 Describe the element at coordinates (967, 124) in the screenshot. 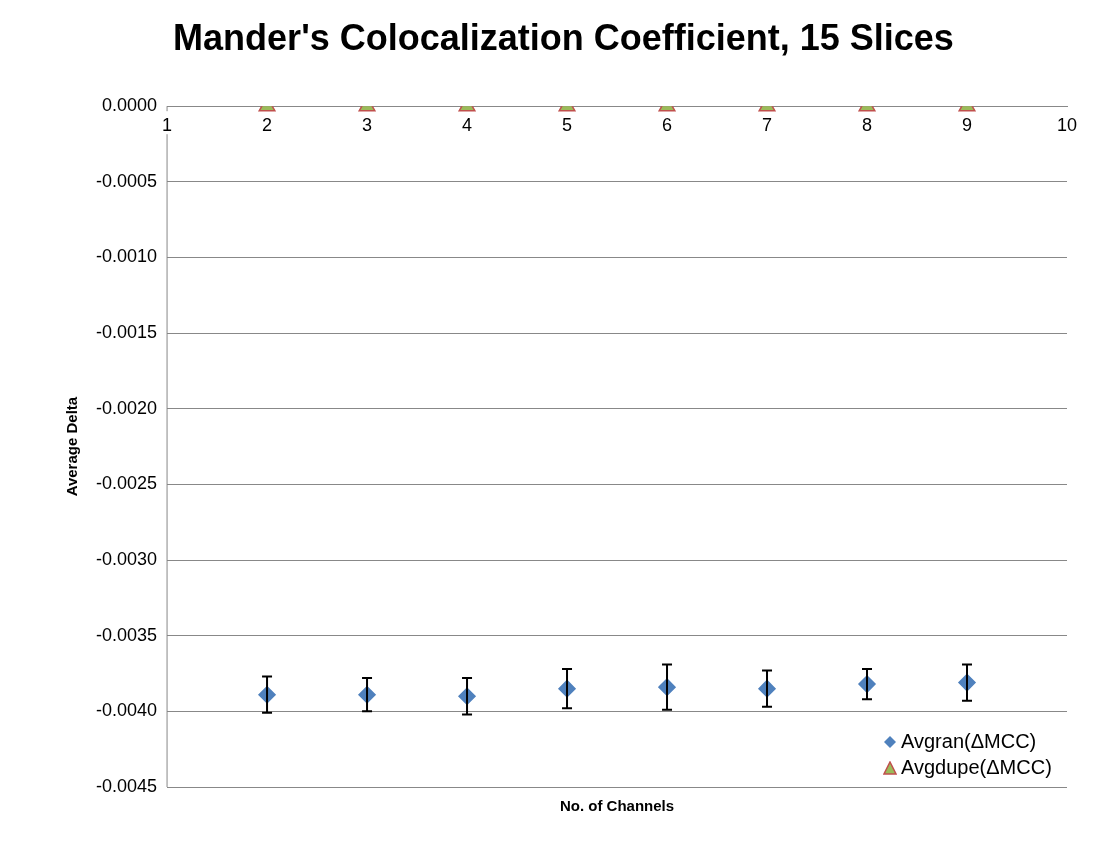

I see `x-tick-label: 9` at that location.